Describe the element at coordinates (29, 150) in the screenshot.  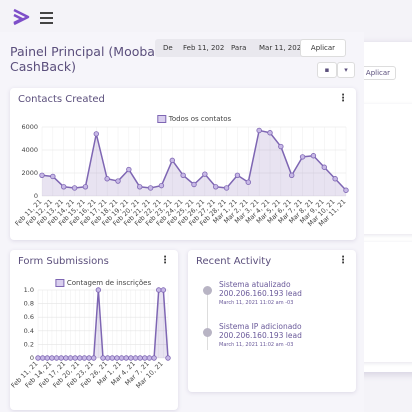
I see `y-tick-label: 4000` at that location.